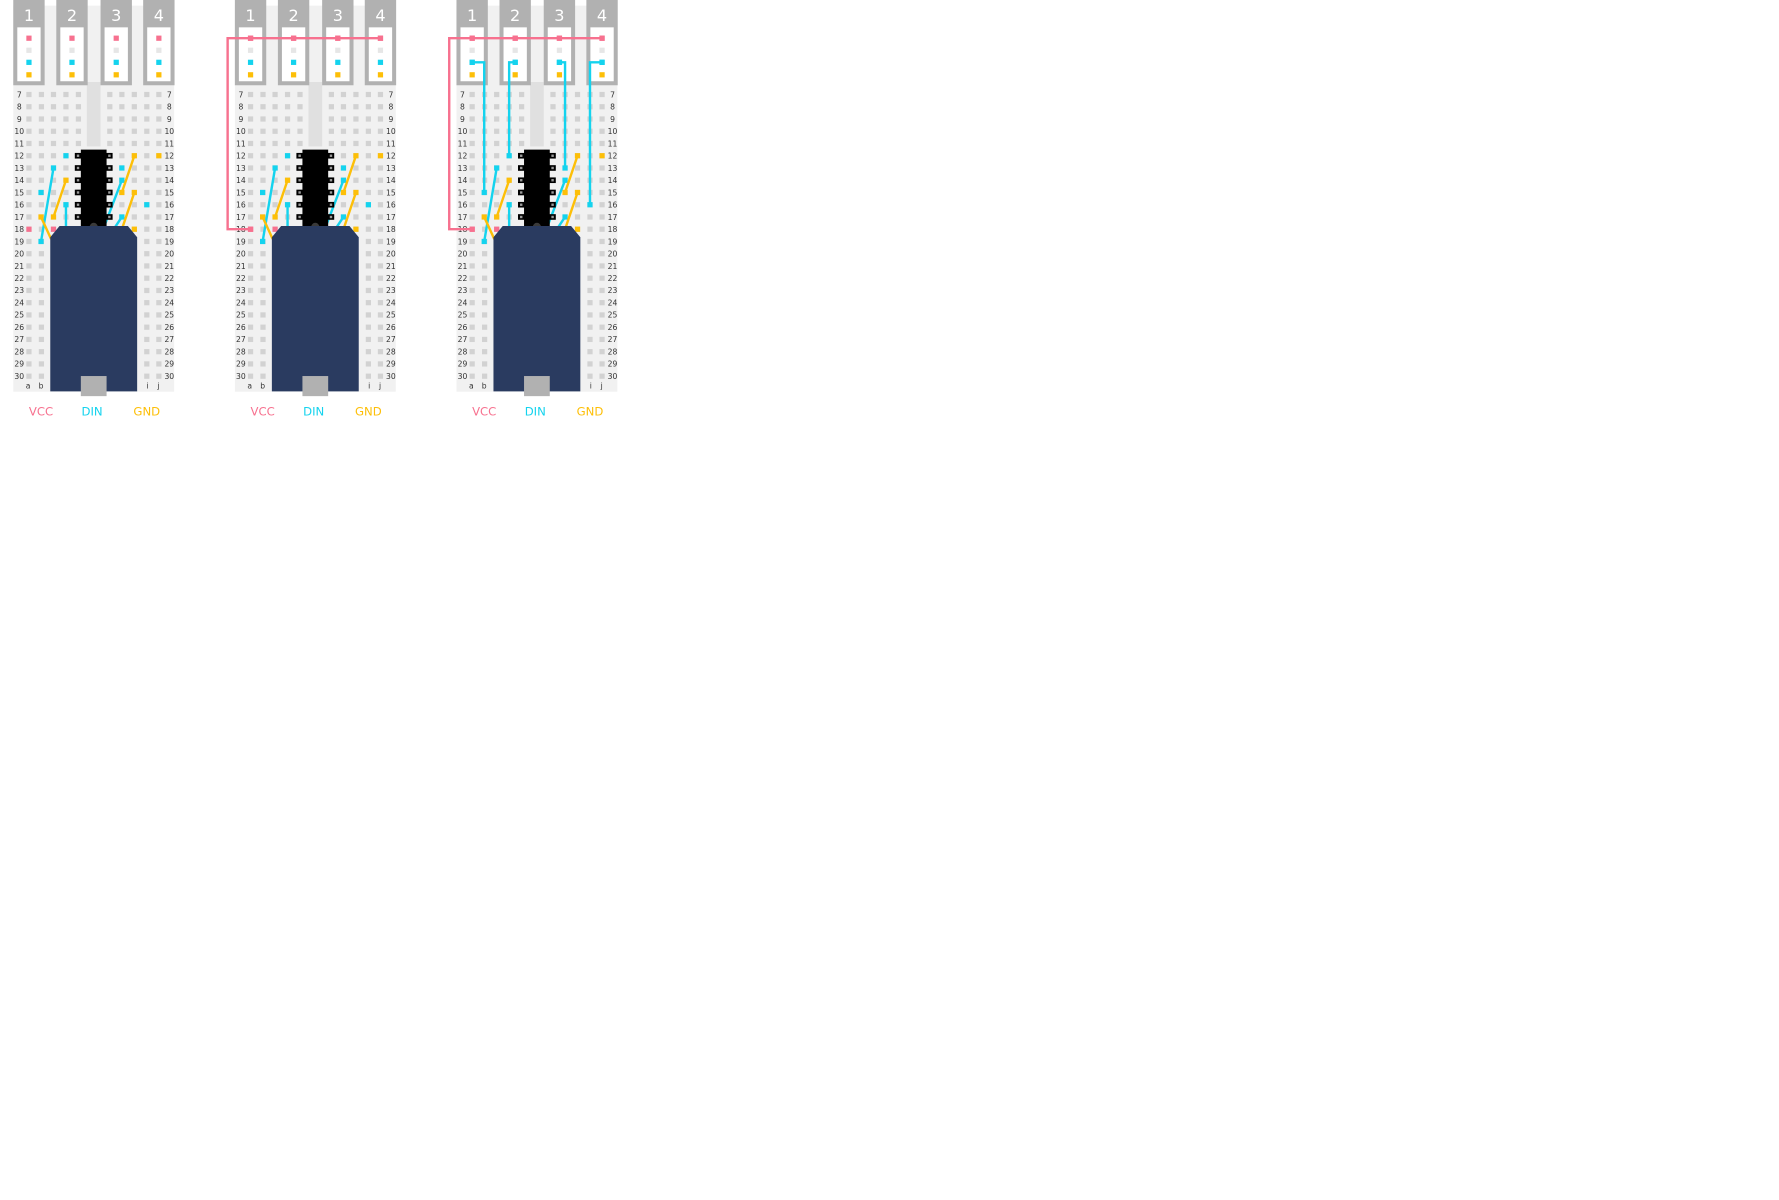 The image size is (1779, 1200). What do you see at coordinates (559, 43) in the screenshot?
I see `header-3: 3` at bounding box center [559, 43].